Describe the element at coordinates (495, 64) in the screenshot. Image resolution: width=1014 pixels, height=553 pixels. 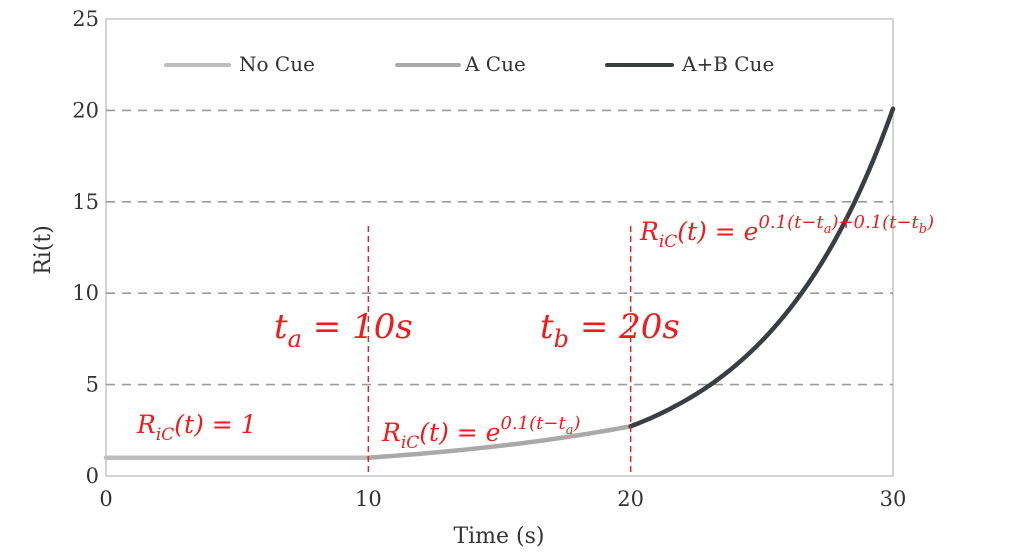
I see `legend-label-a-cue: A Cue` at that location.